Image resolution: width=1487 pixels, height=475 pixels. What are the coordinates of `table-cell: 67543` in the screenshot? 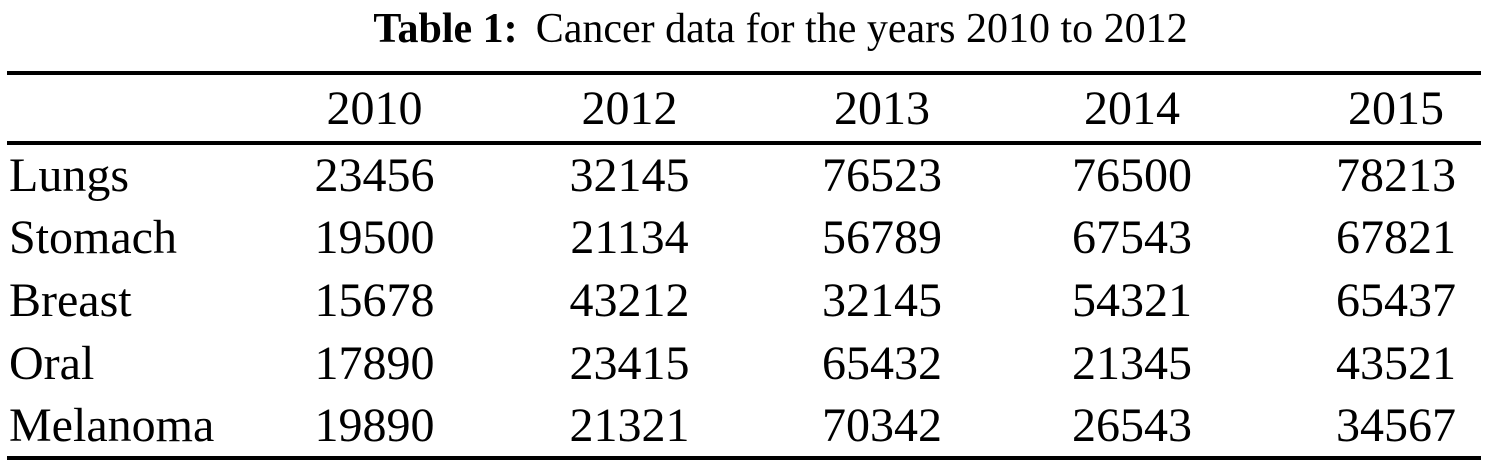 It's located at (1132, 237).